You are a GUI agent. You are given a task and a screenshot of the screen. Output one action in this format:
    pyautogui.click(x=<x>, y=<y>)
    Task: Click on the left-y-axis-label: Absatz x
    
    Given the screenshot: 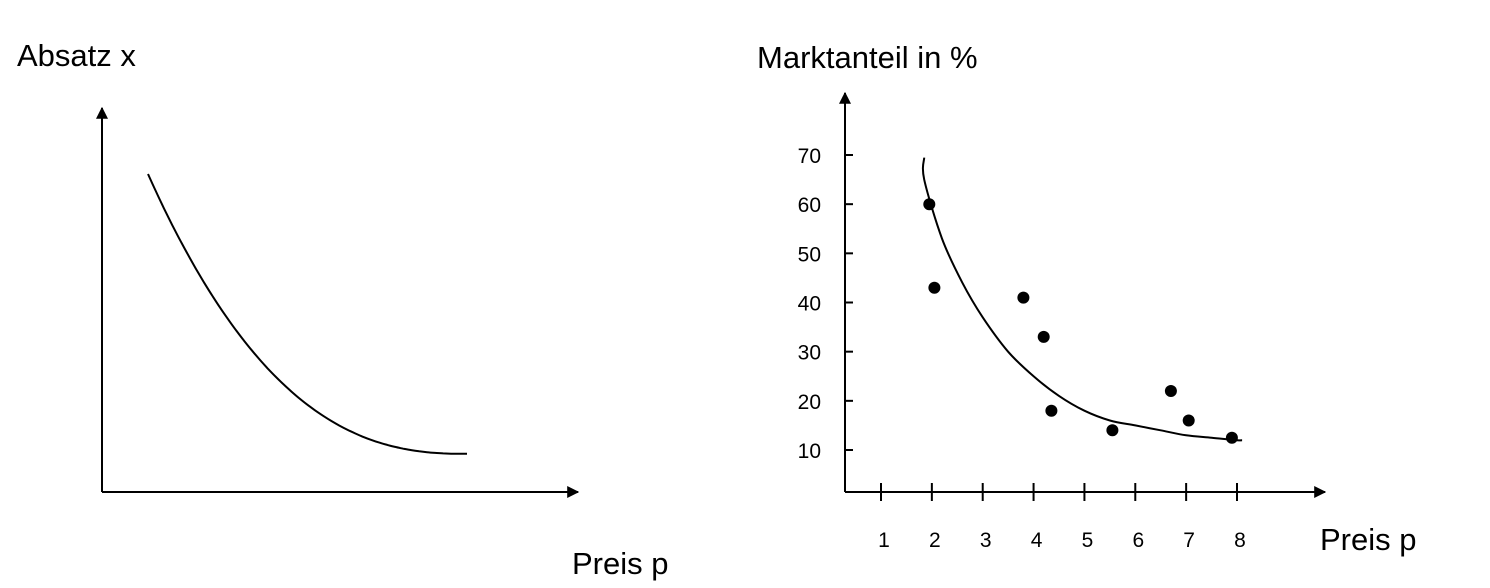 What is the action you would take?
    pyautogui.click(x=76, y=55)
    